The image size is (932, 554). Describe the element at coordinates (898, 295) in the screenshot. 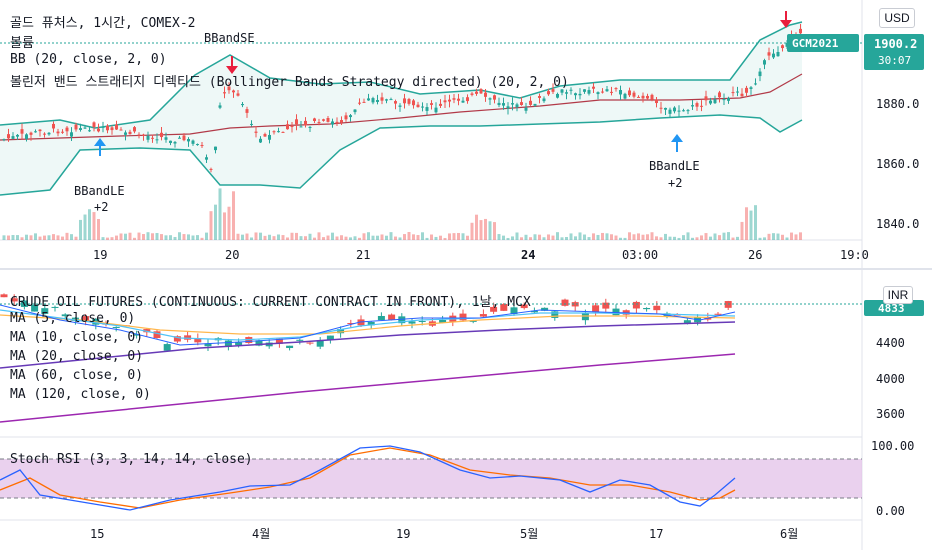

I see `currency-button: INR` at that location.